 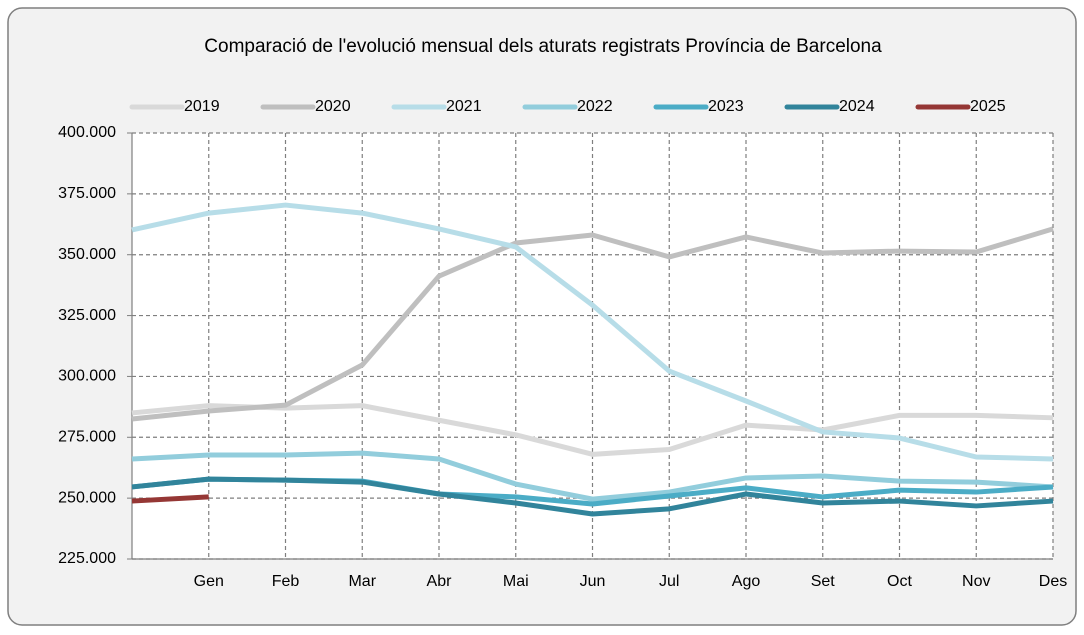 What do you see at coordinates (593, 581) in the screenshot?
I see `x-tick-label: Jun` at bounding box center [593, 581].